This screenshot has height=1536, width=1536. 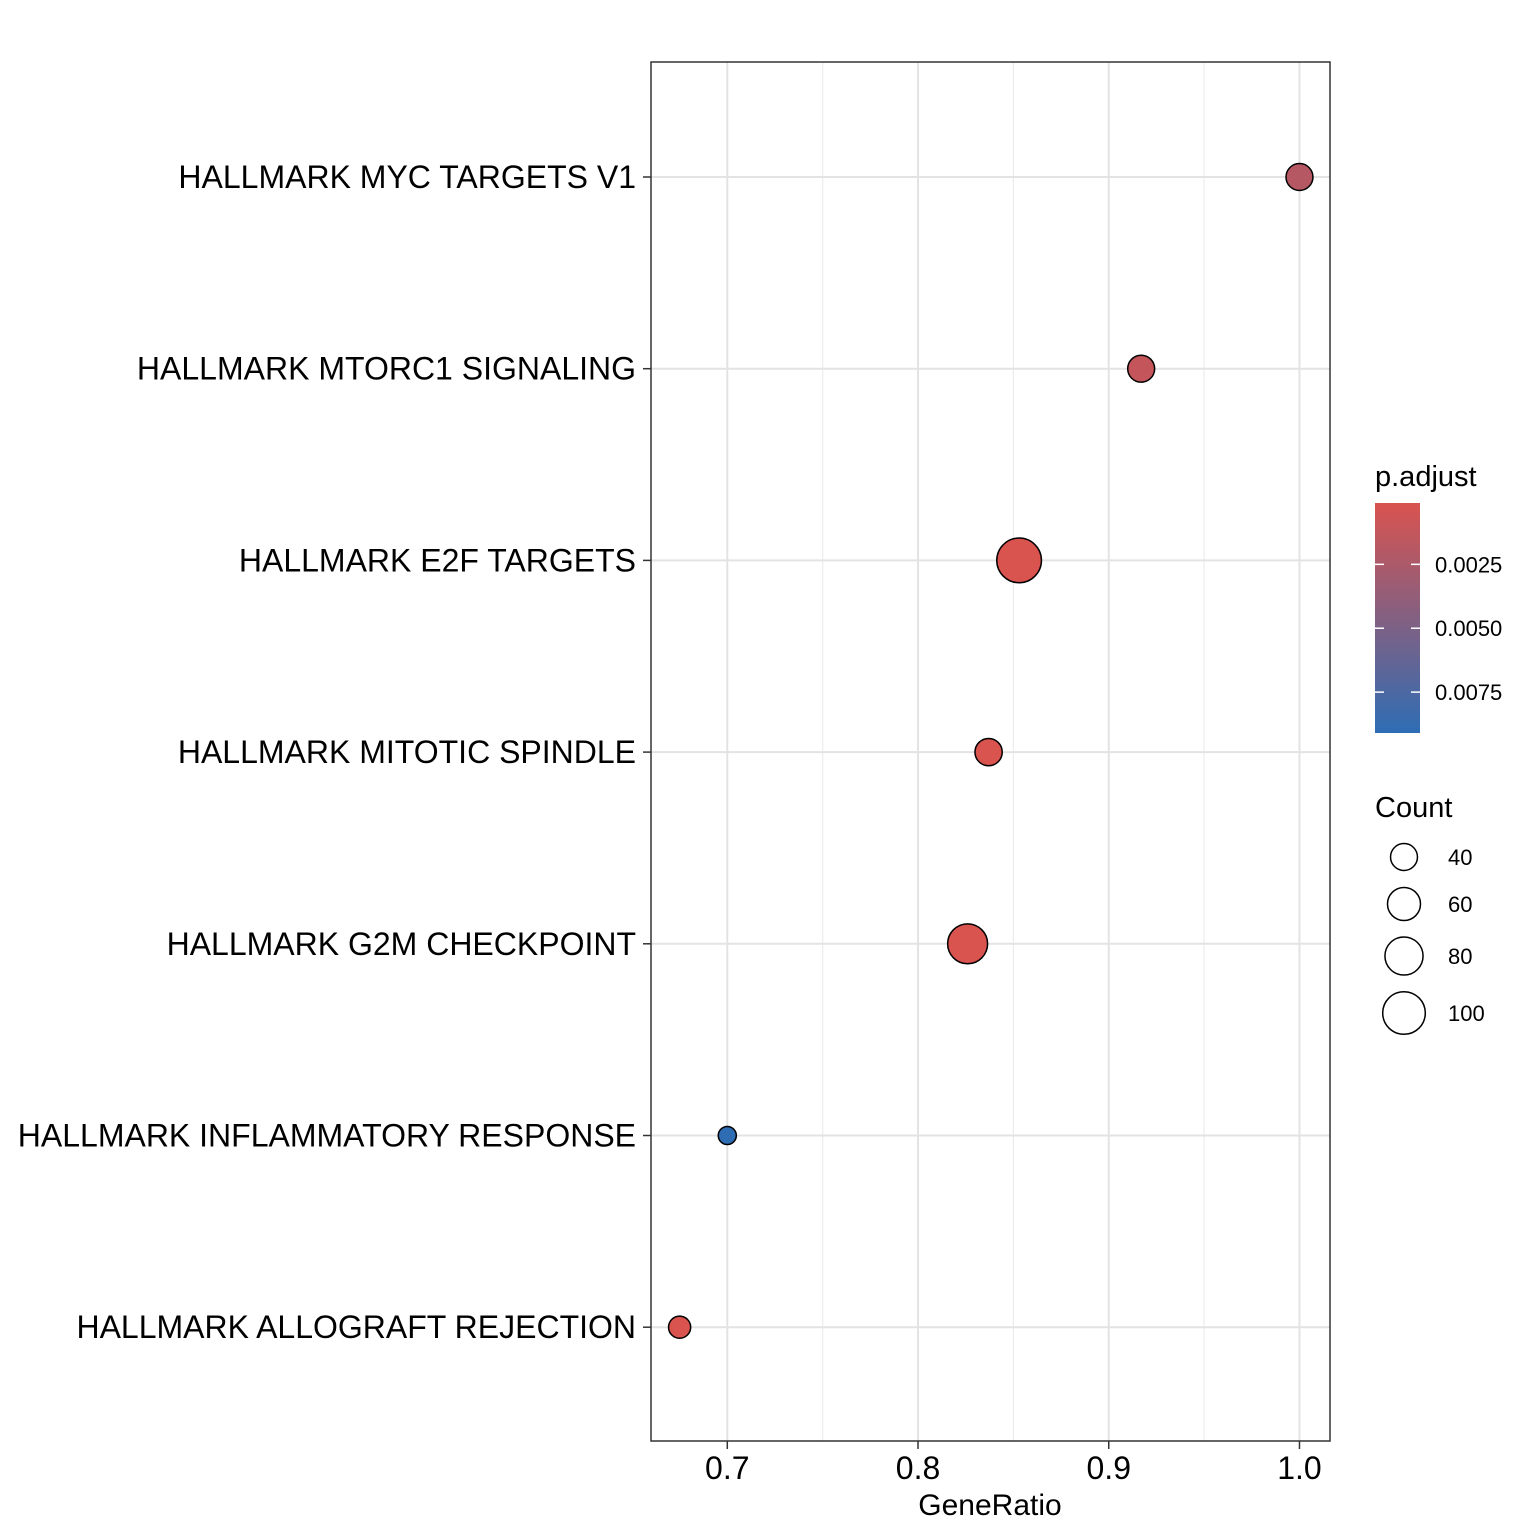 I want to click on size-legend-label: 100, so click(x=1466, y=1013).